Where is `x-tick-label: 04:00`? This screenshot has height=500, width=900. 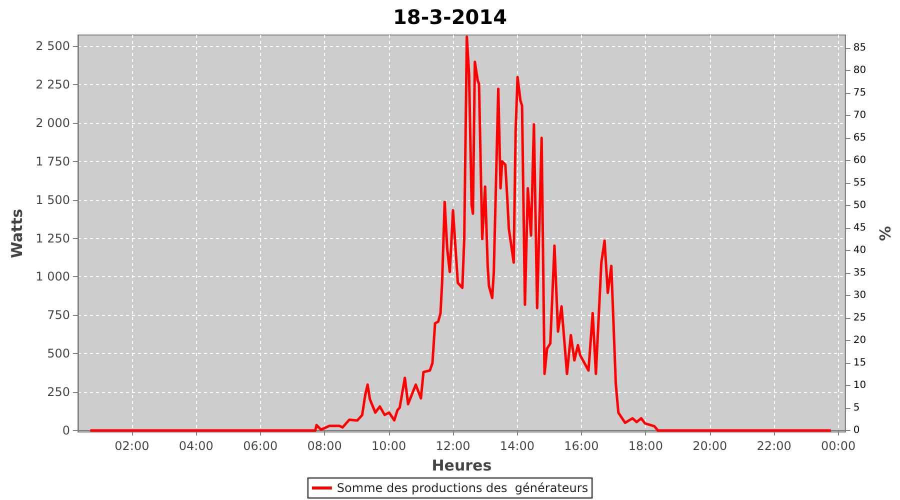 x-tick-label: 04:00 is located at coordinates (196, 446).